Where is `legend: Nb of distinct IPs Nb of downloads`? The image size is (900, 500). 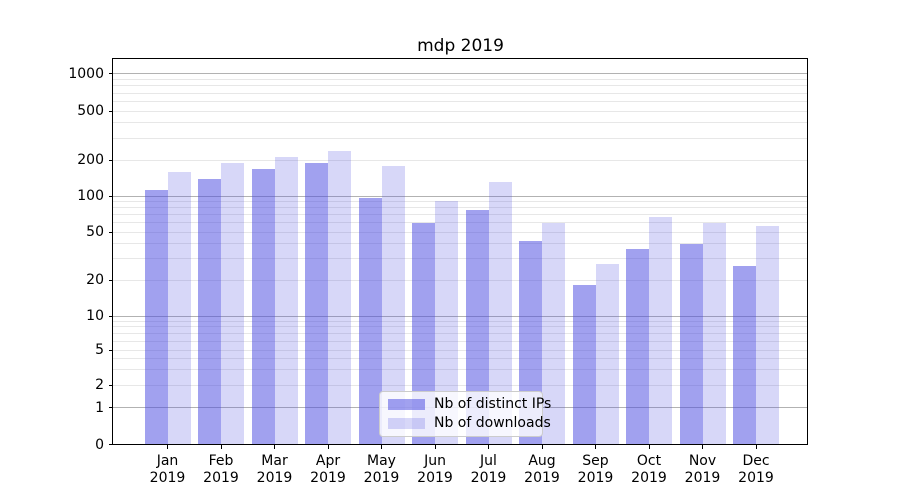
legend: Nb of distinct IPs Nb of downloads is located at coordinates (465, 414).